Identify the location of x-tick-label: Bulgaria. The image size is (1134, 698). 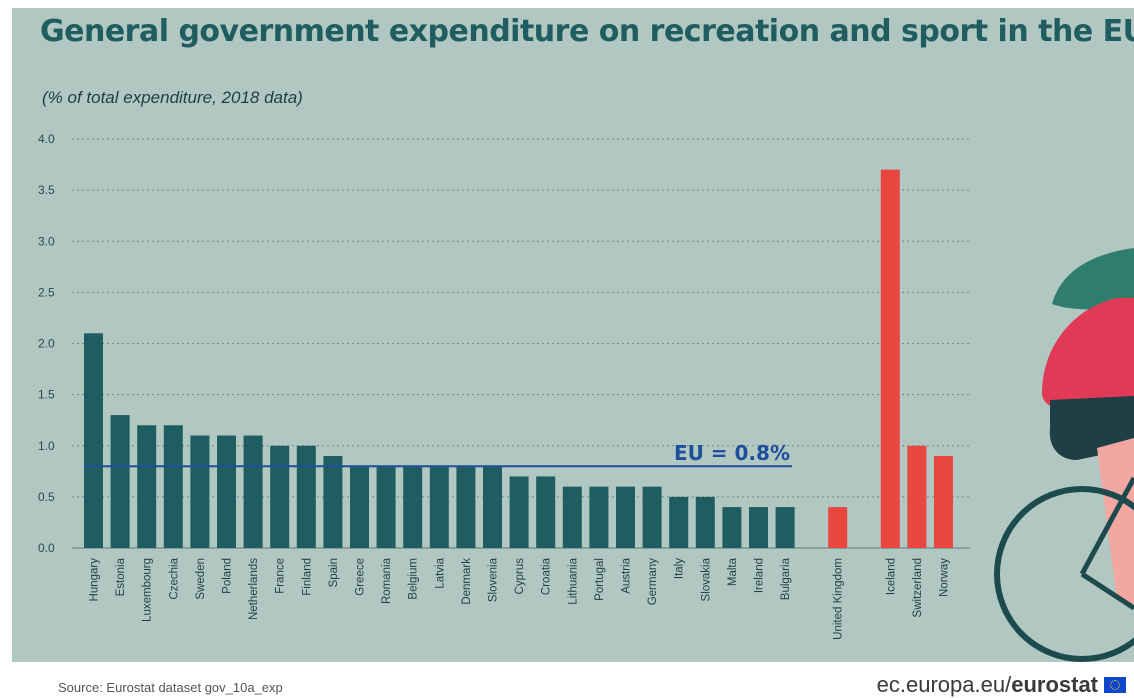
(786, 578).